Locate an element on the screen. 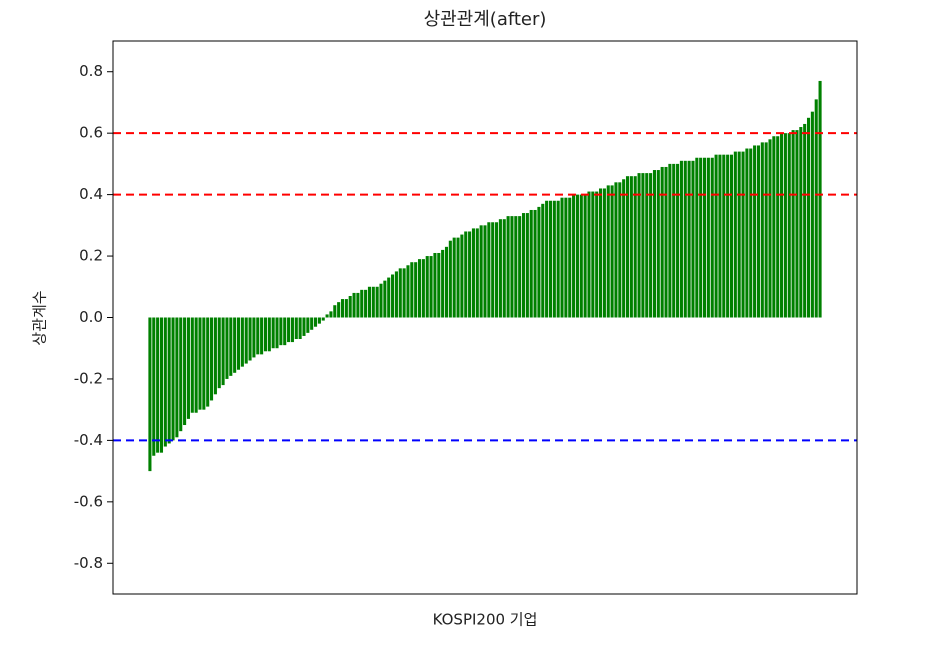 This screenshot has height=650, width=926. y-tick-label: -0.2 is located at coordinates (88, 378).